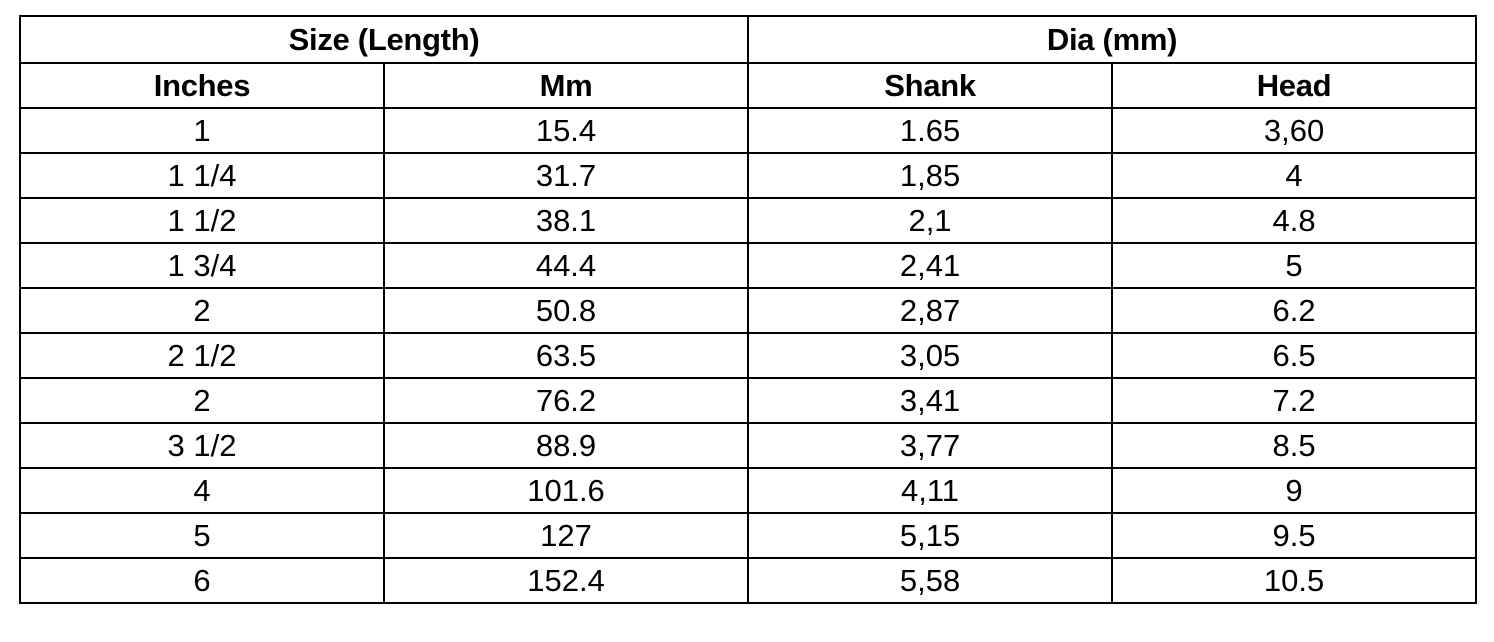 This screenshot has height=642, width=1494. I want to click on table-row: 1 15.4 1.65 3,60, so click(748, 130).